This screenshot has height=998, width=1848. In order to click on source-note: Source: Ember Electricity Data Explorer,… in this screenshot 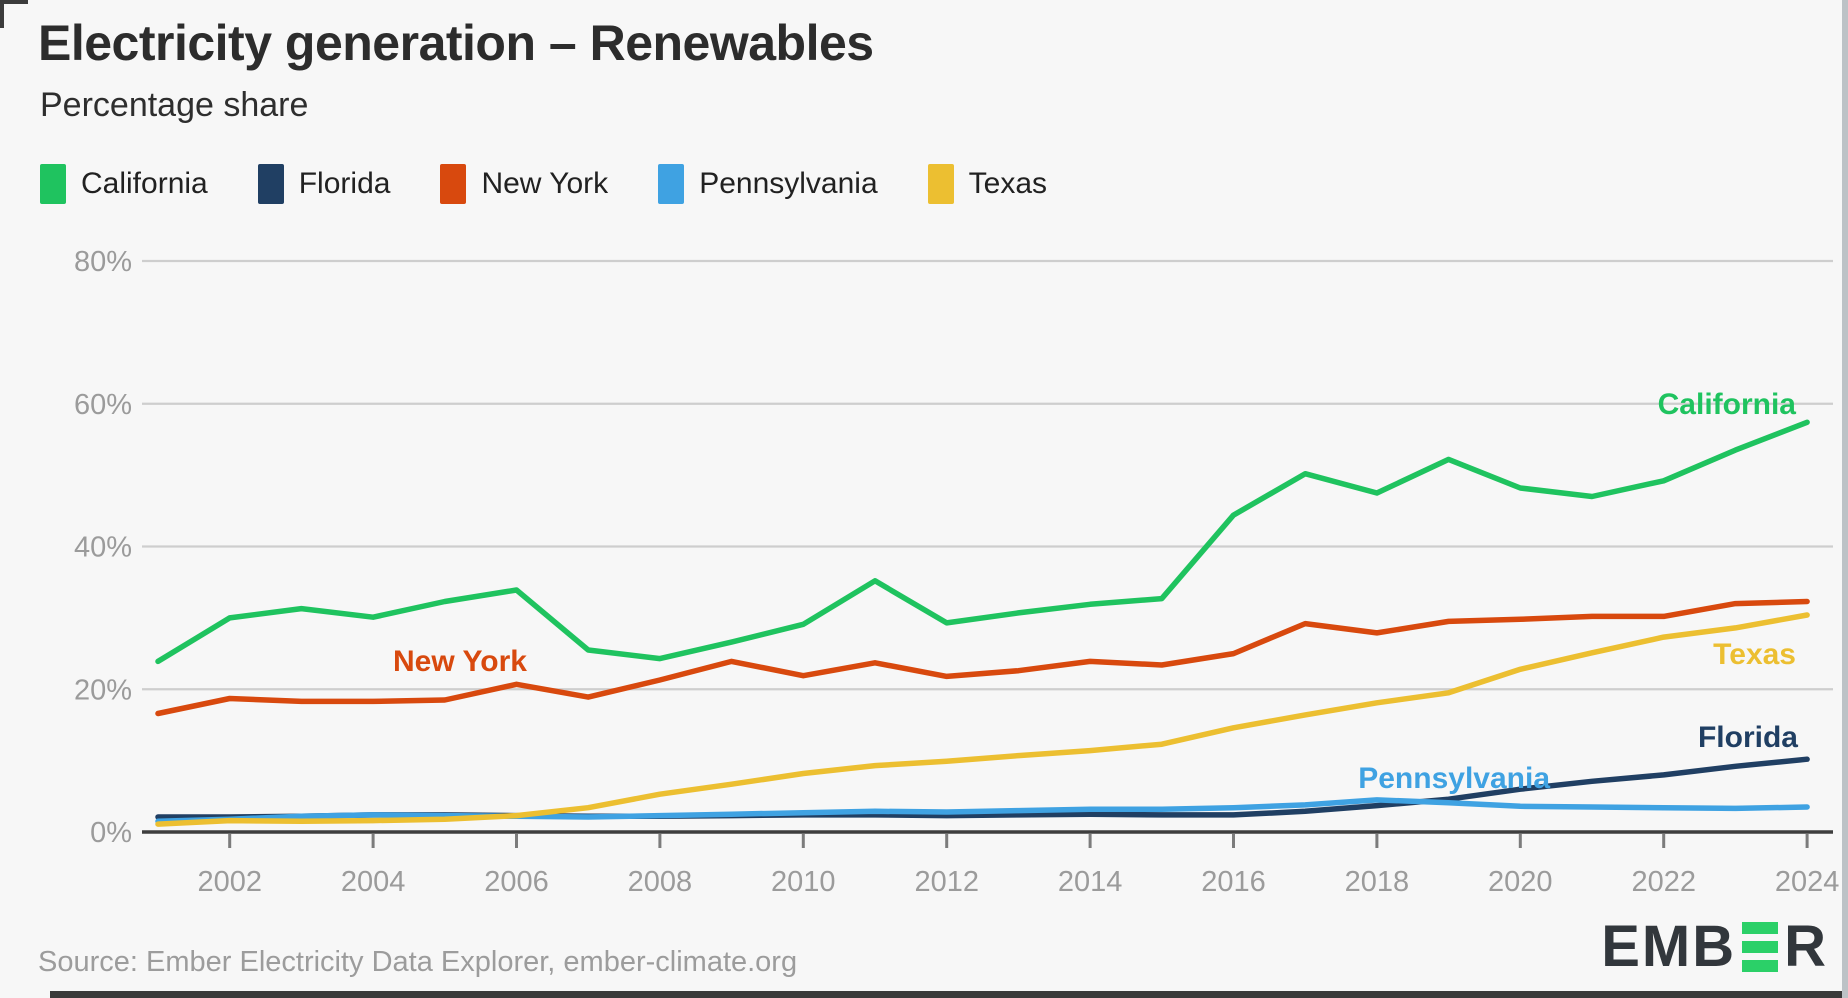, I will do `click(418, 962)`.